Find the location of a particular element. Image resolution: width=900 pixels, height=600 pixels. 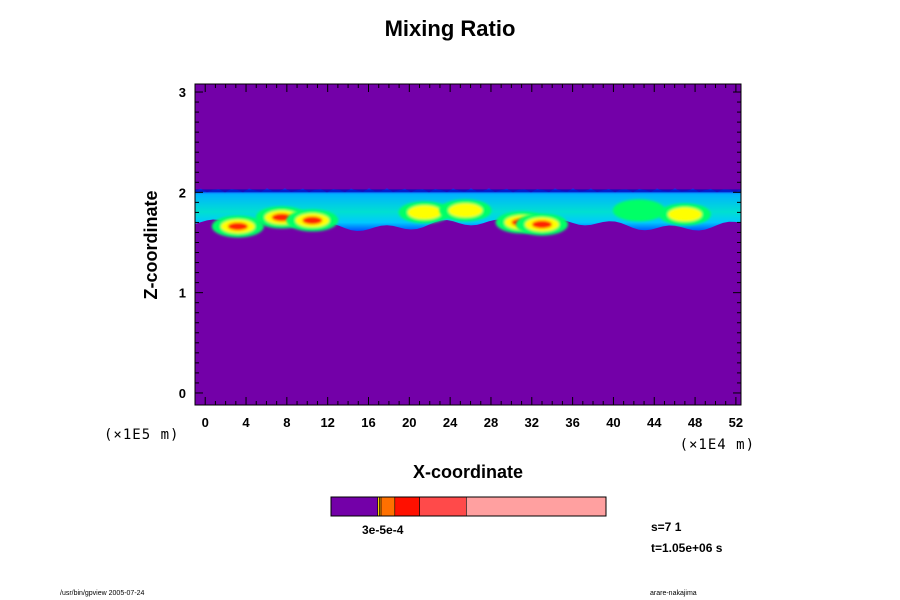

step-label: s=7 1 is located at coordinates (666, 527).